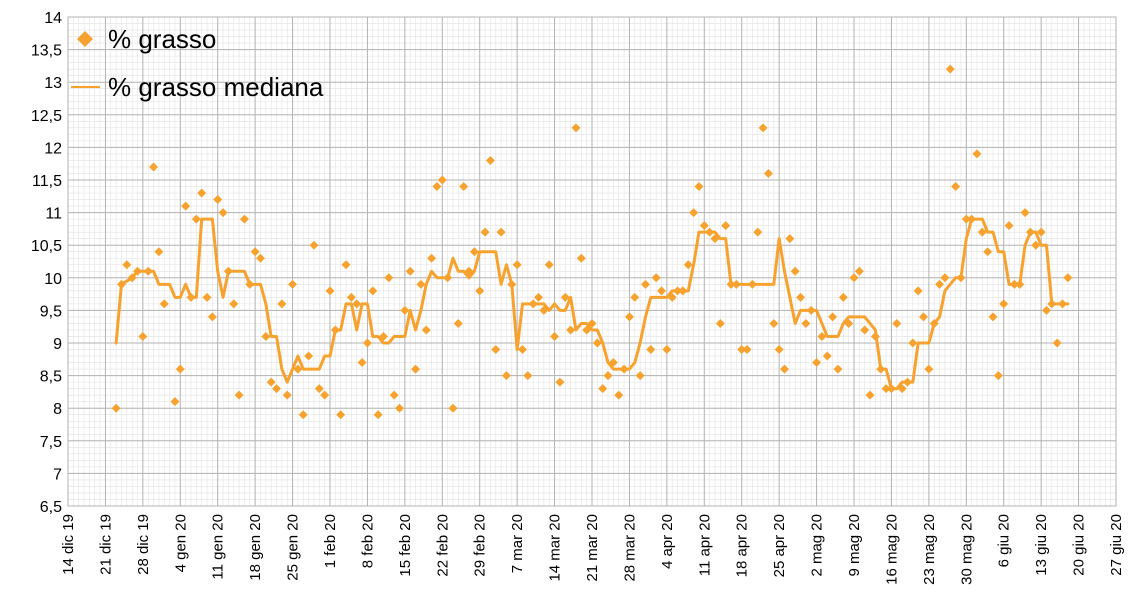 The height and width of the screenshot is (598, 1133). I want to click on x-tick-label: 28 mar 20, so click(629, 548).